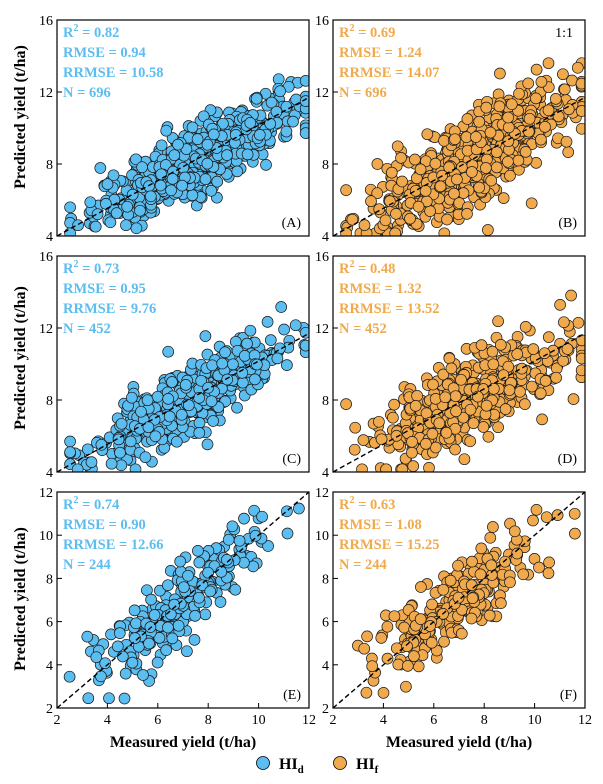 Image resolution: width=603 pixels, height=784 pixels. Describe the element at coordinates (363, 329) in the screenshot. I see `stat-n: N = 452` at that location.